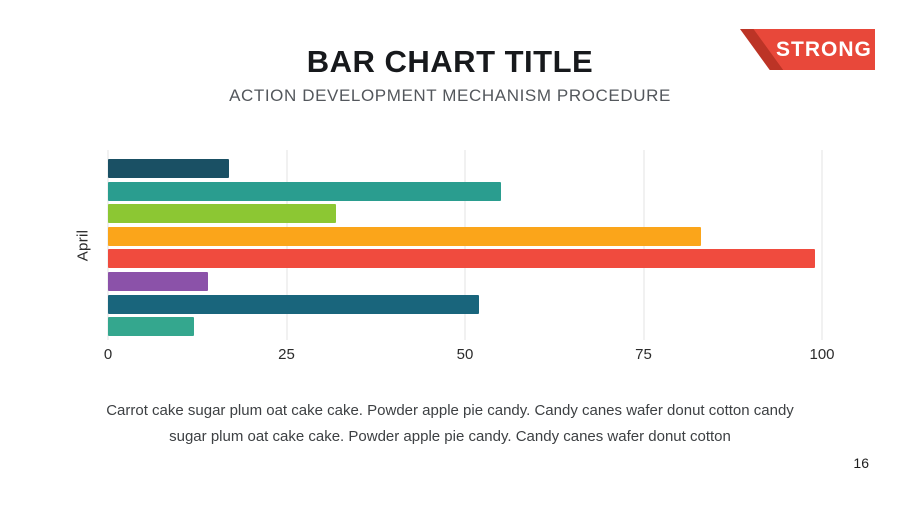 This screenshot has width=900, height=506. Describe the element at coordinates (861, 463) in the screenshot. I see `page-number: 16` at that location.